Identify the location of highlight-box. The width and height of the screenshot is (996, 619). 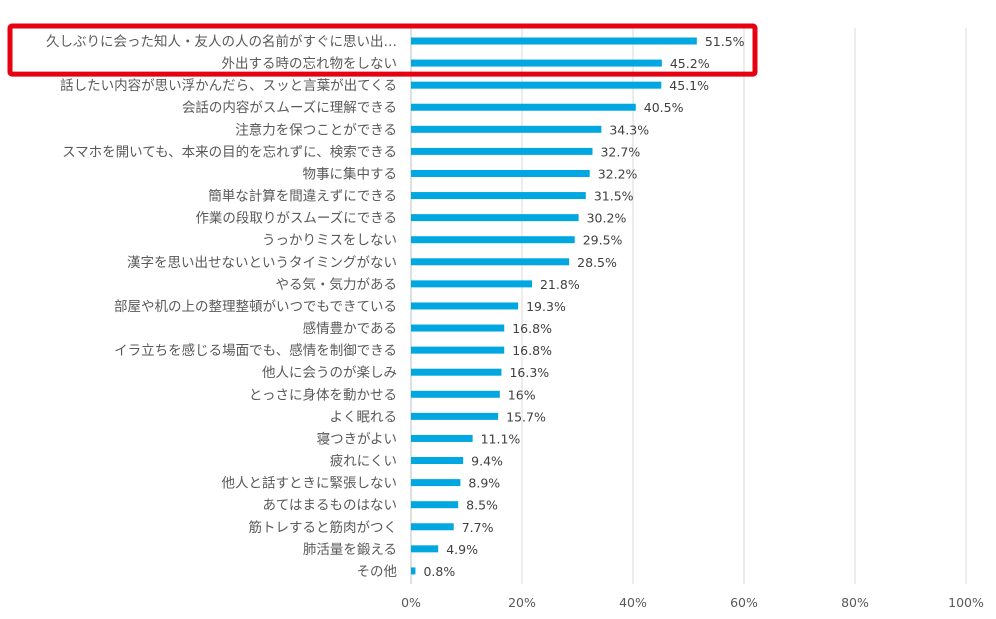
(382, 50).